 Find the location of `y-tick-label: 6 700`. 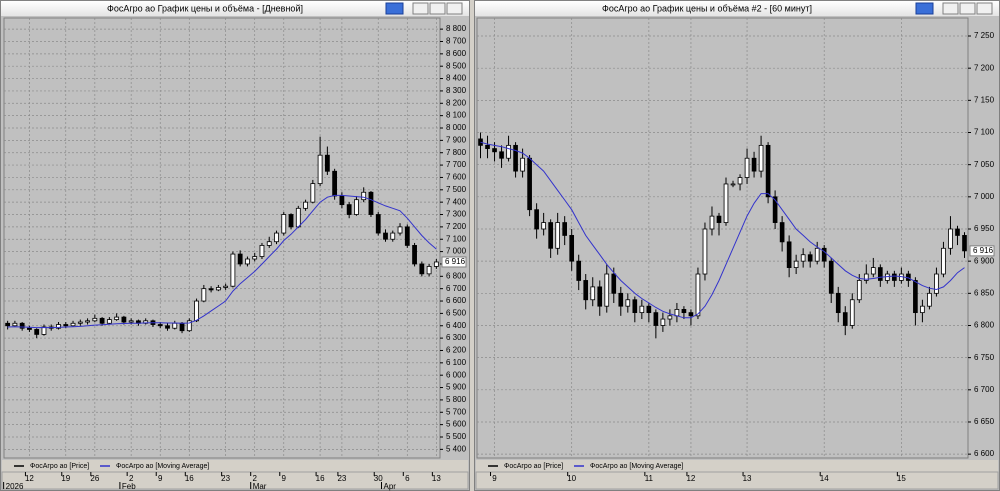

y-tick-label: 6 700 is located at coordinates (984, 389).